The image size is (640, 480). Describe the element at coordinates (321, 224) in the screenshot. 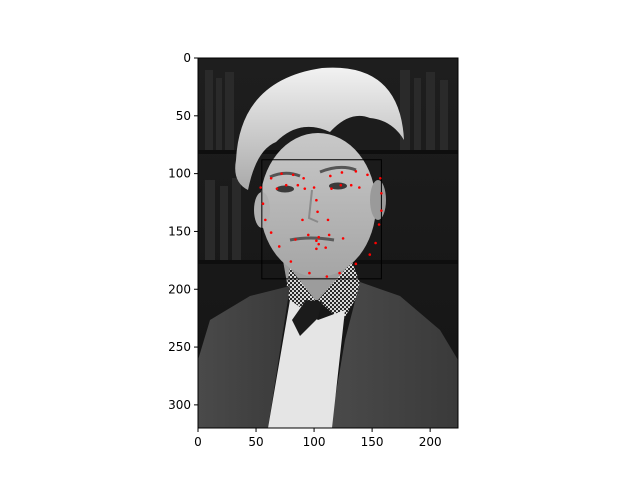

I see `landmark-points` at that location.